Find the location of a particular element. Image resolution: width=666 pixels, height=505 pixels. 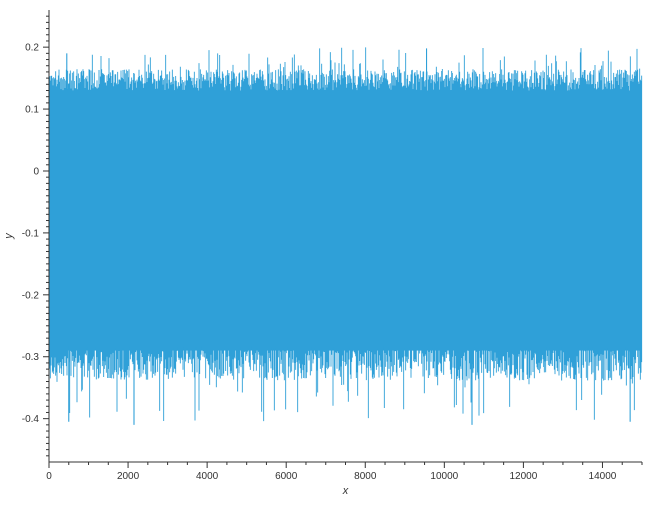

x-tick-label: 4000 is located at coordinates (207, 476).